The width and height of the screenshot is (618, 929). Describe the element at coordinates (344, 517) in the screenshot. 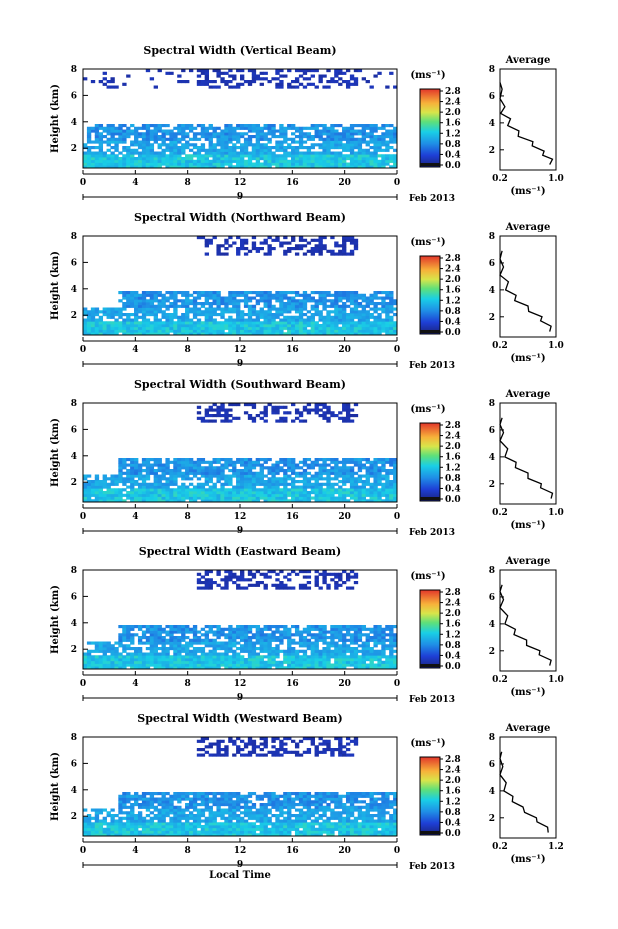

I see `x-tick-label: 20` at that location.